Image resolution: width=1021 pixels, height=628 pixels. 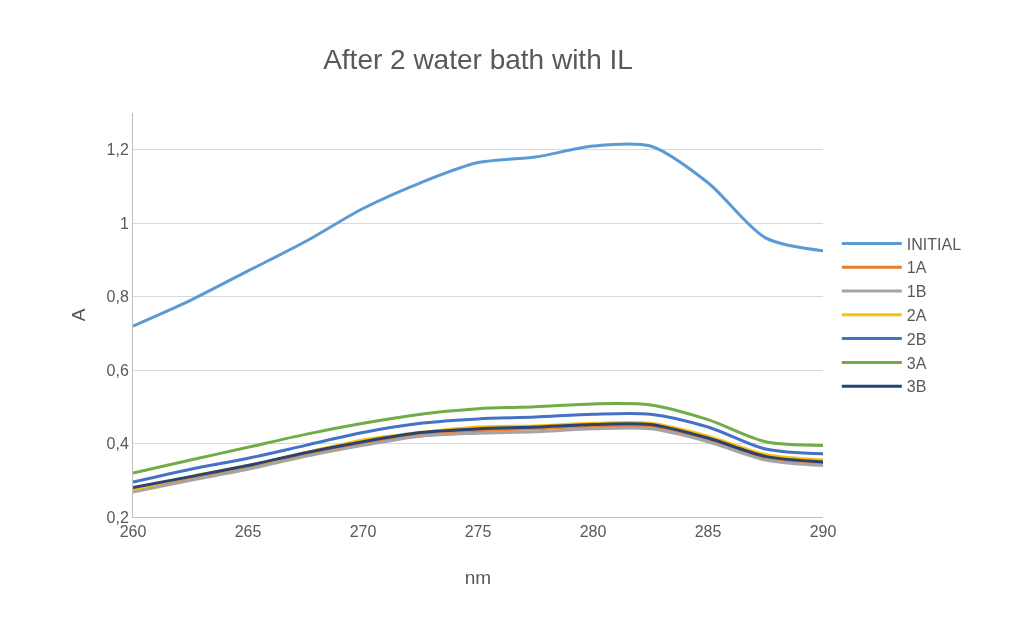 What do you see at coordinates (117, 444) in the screenshot?
I see `y-tick-label: 0,4` at bounding box center [117, 444].